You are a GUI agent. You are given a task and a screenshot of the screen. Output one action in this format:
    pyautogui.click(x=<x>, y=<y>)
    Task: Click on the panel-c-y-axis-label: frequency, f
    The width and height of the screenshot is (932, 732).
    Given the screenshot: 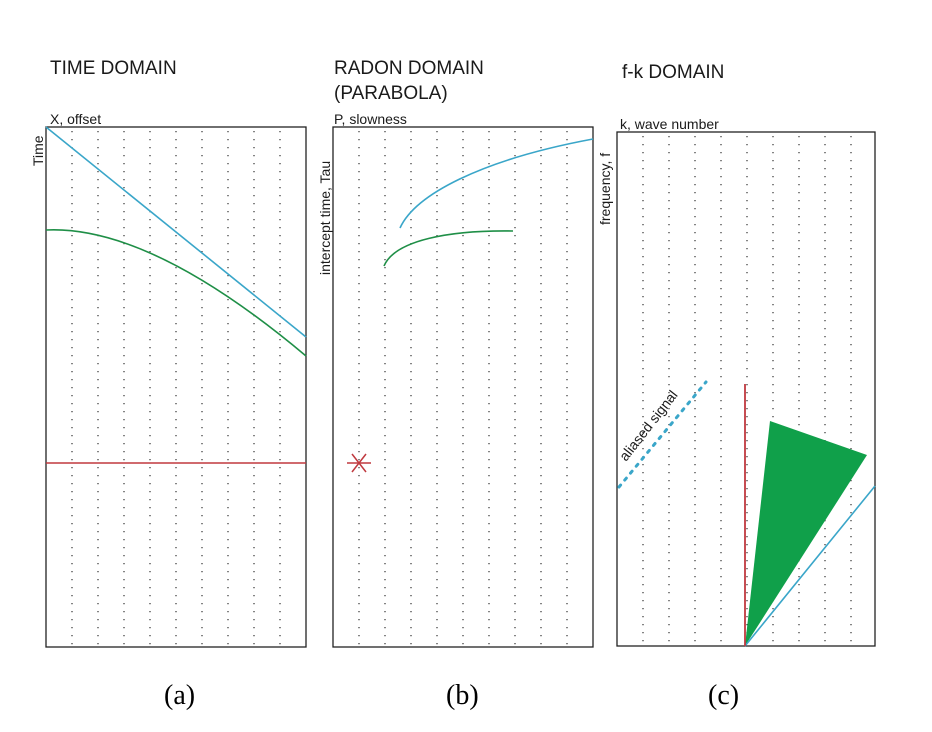 What is the action you would take?
    pyautogui.click(x=605, y=189)
    